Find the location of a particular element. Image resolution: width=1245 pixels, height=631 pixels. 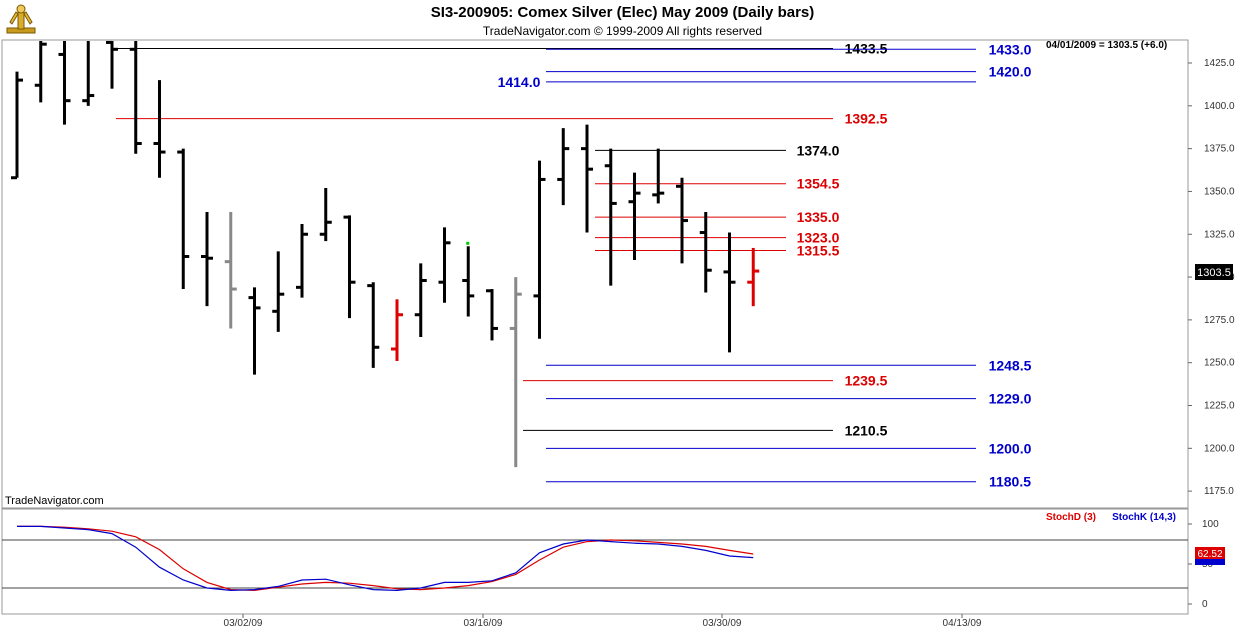

date-tick-label: 03/30/09 is located at coordinates (722, 623).